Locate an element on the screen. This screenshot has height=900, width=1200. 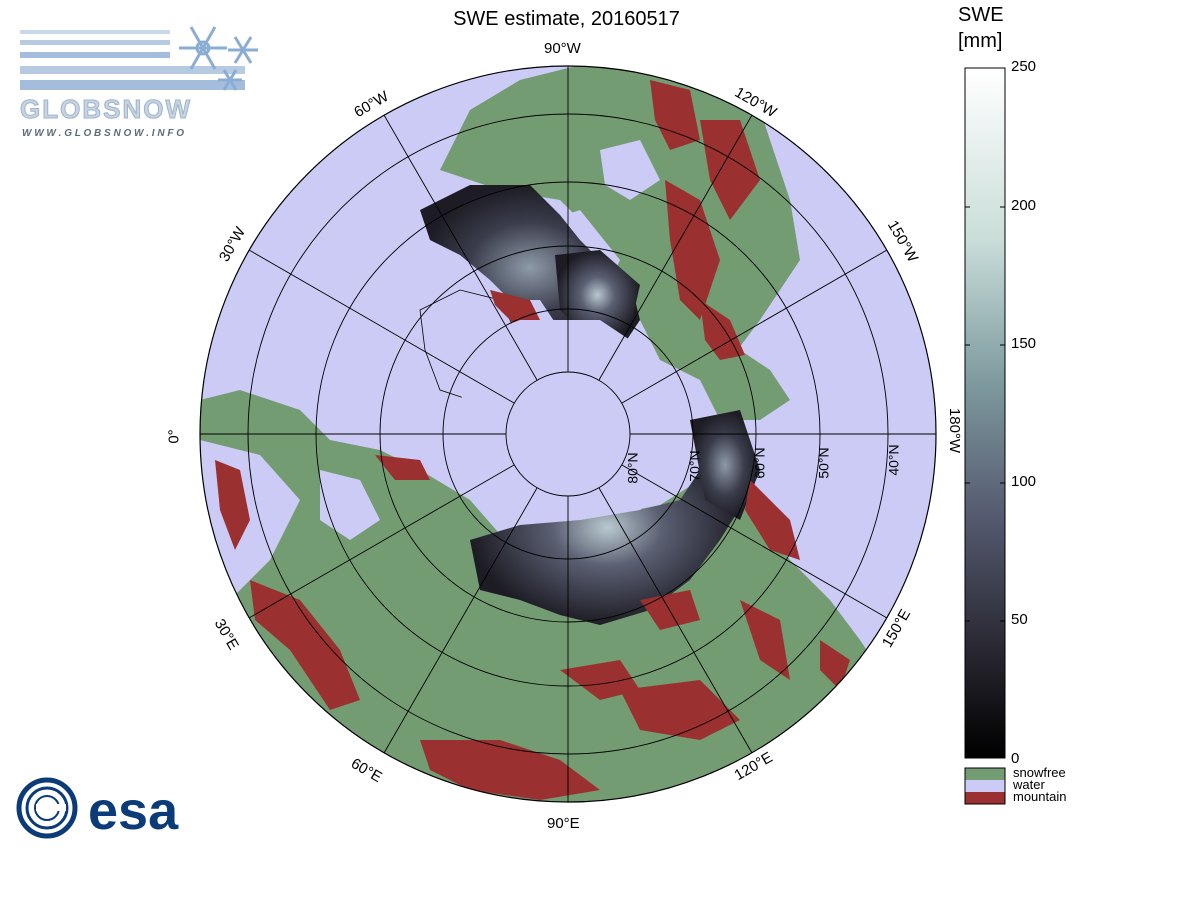
label-70n: 70°N is located at coordinates (694, 466).